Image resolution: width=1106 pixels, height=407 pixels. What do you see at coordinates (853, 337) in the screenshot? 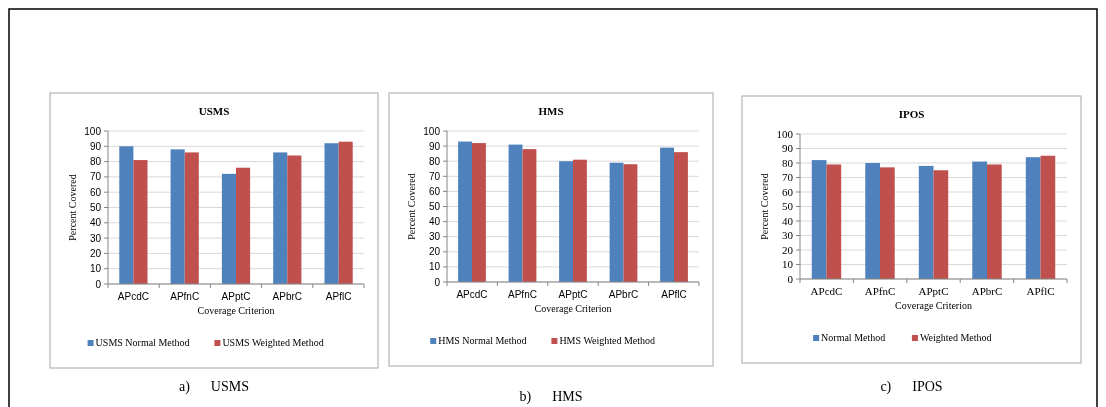
I see `legend-label: Normal Method` at bounding box center [853, 337].